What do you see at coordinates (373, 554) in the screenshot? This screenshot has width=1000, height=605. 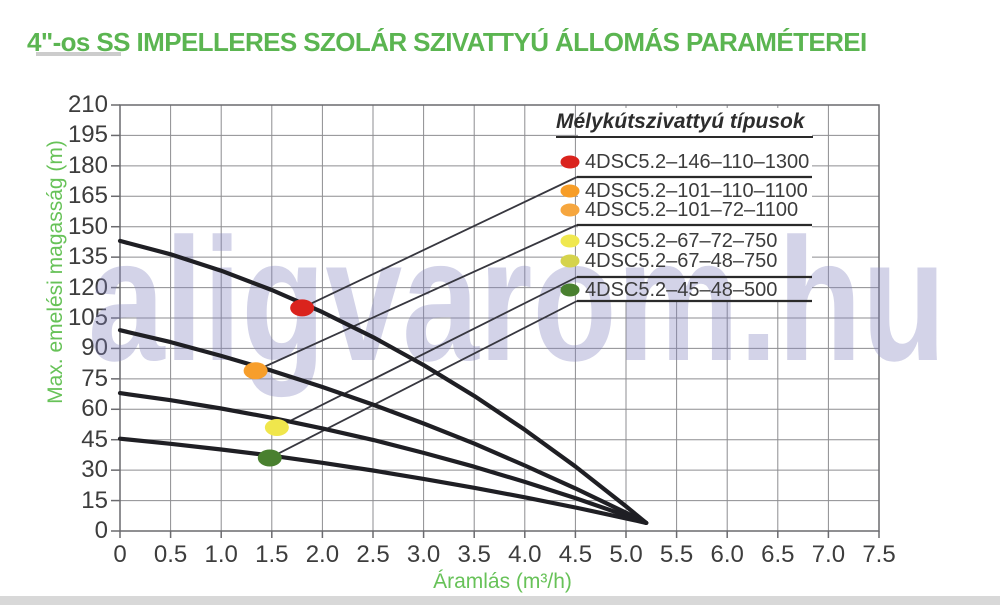 I see `x-tick-label: 2.5` at bounding box center [373, 554].